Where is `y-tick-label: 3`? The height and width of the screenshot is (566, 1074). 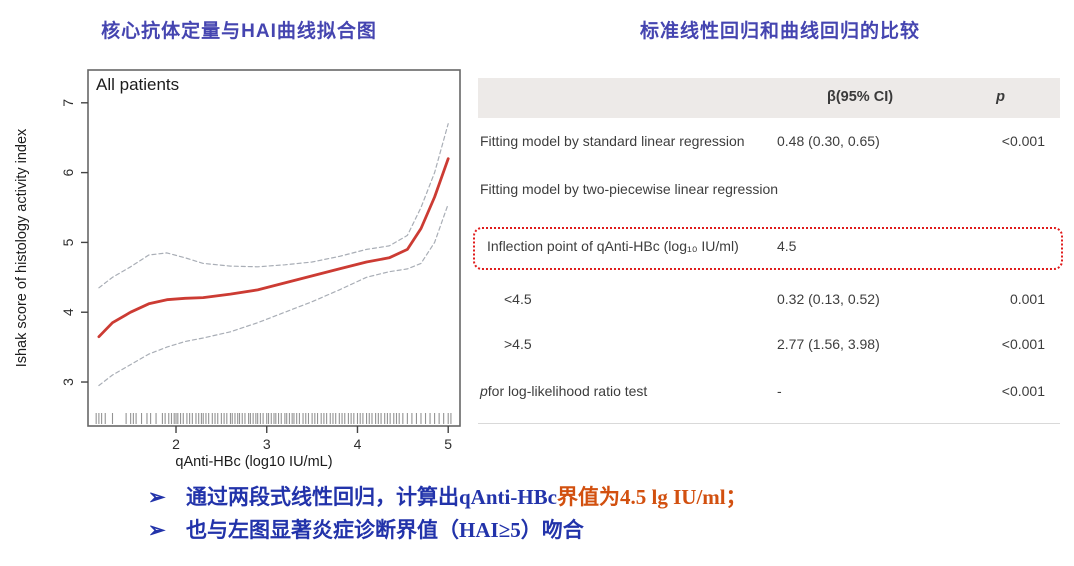
y-tick-label: 3 is located at coordinates (68, 382).